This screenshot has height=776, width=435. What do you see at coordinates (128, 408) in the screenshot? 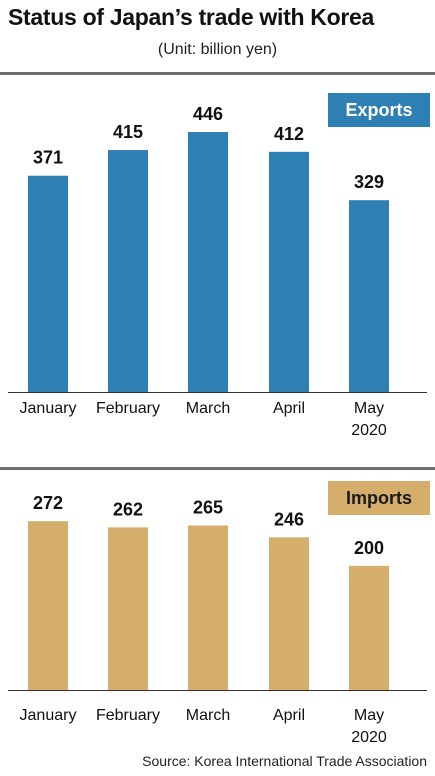
I see `exports-category-label: February` at bounding box center [128, 408].